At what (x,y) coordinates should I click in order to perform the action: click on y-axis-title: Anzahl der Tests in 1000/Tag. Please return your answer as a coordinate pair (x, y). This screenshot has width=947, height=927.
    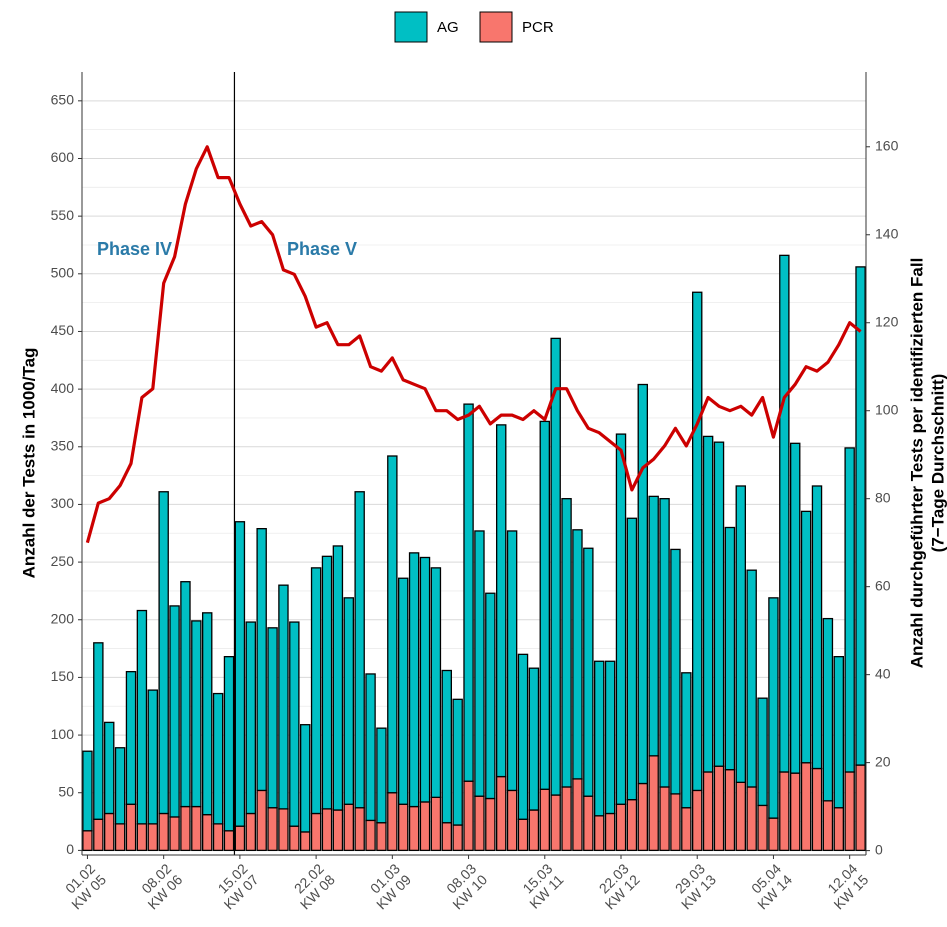
    Looking at the image, I should click on (28, 463).